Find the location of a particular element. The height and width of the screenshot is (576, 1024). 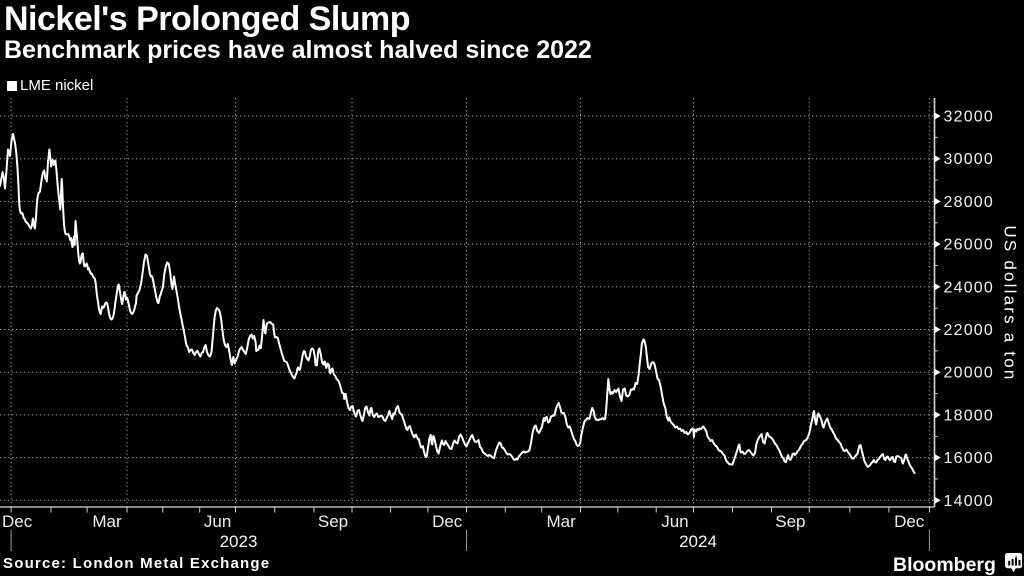

svg-text: 16000 is located at coordinates (969, 458).